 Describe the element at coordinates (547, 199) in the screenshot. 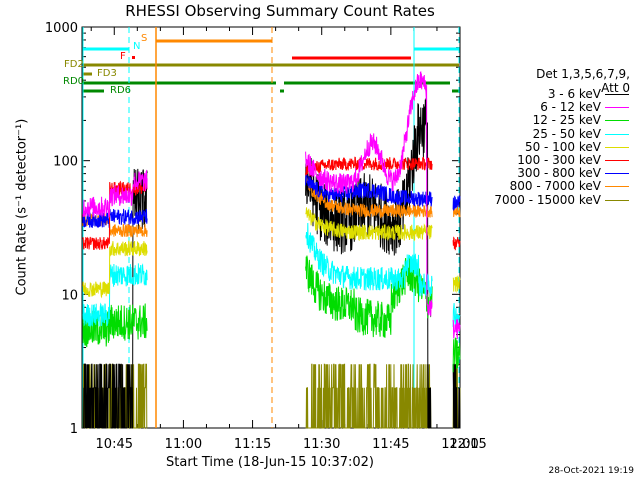

I see `legend-entry-label: 7000 - 15000 keV` at that location.